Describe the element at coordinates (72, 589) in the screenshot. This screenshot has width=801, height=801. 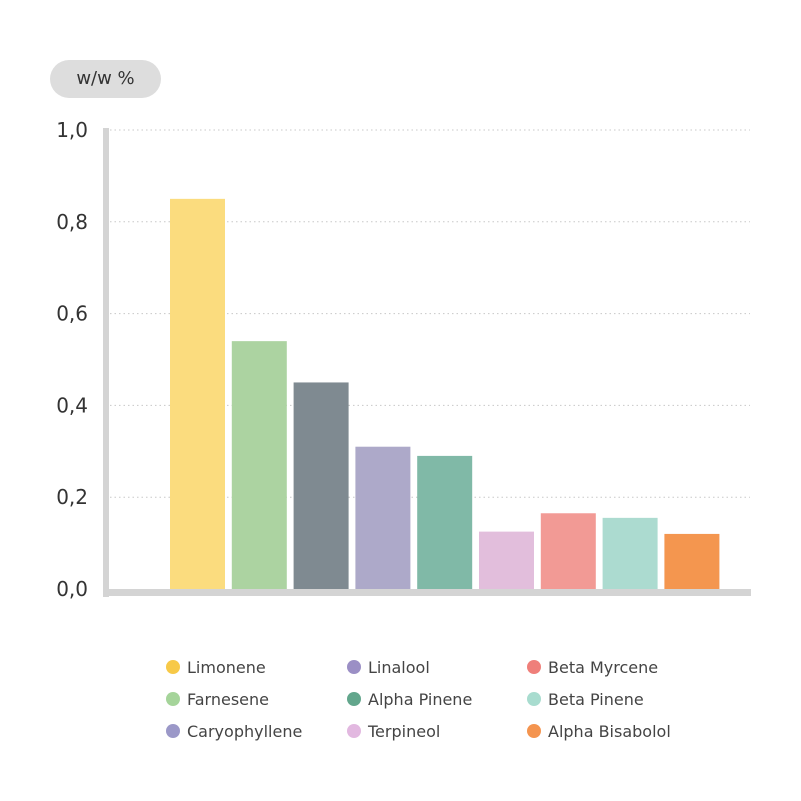
I see `y-tick-label: 0,0` at that location.